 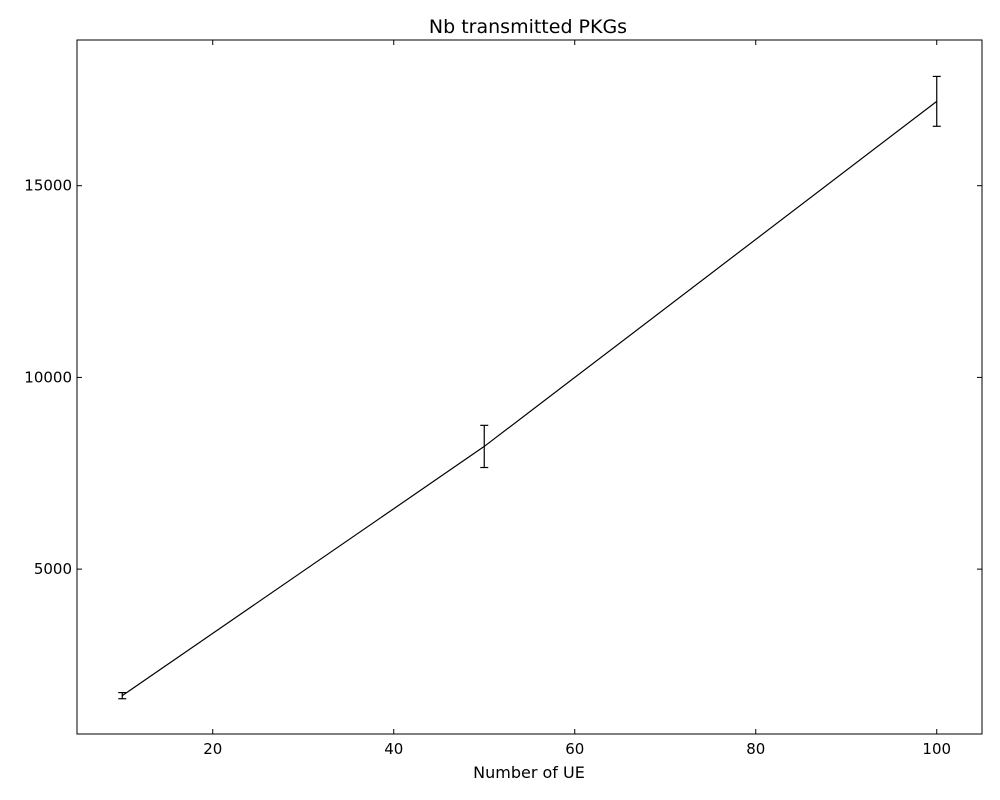 I want to click on y-tick-label: 15000, so click(x=48, y=186).